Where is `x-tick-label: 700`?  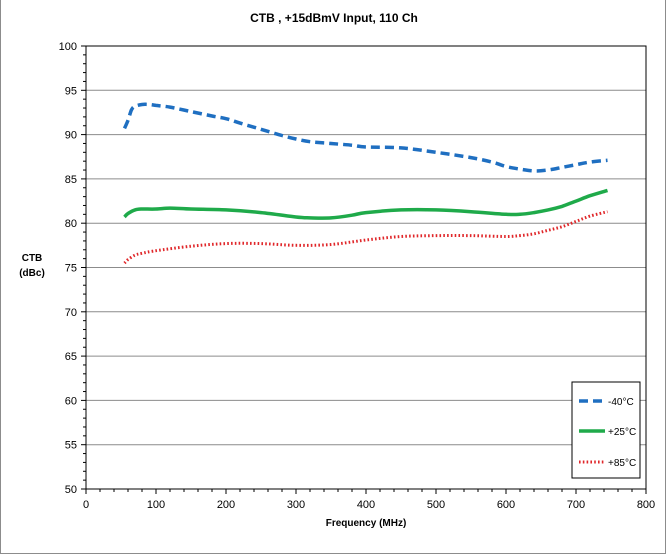
x-tick-label: 700 is located at coordinates (576, 505).